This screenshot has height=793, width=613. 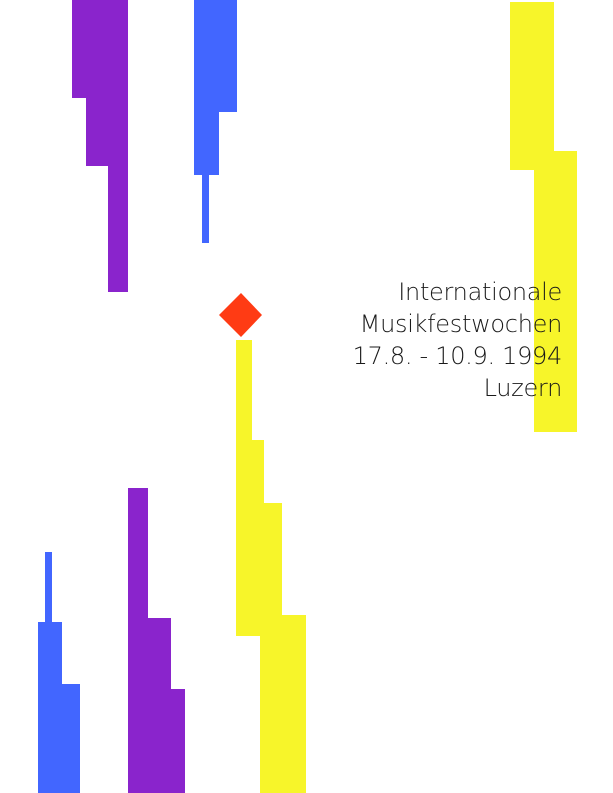 What do you see at coordinates (100, 146) in the screenshot?
I see `purple-bar-top` at bounding box center [100, 146].